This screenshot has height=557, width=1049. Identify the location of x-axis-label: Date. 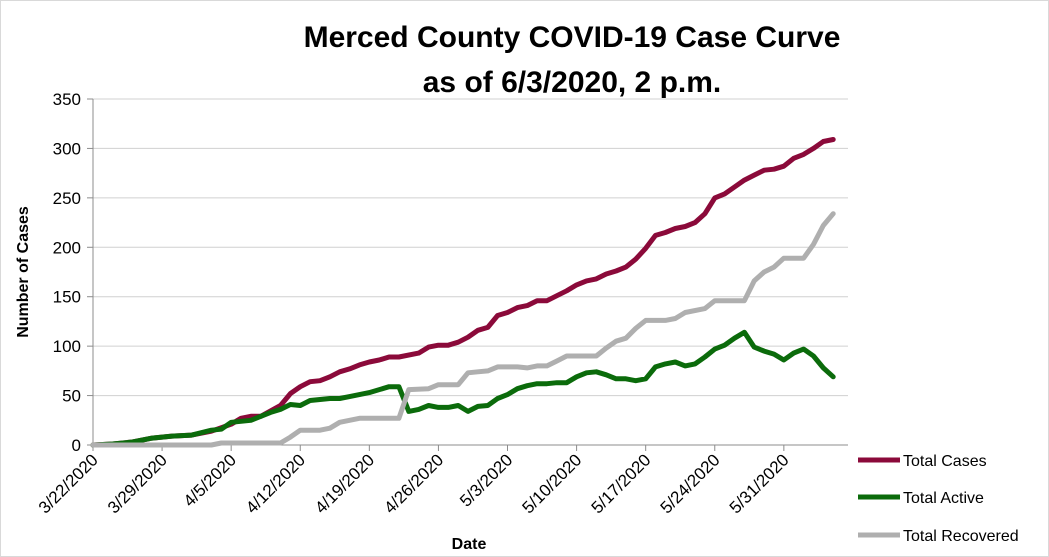
(469, 544).